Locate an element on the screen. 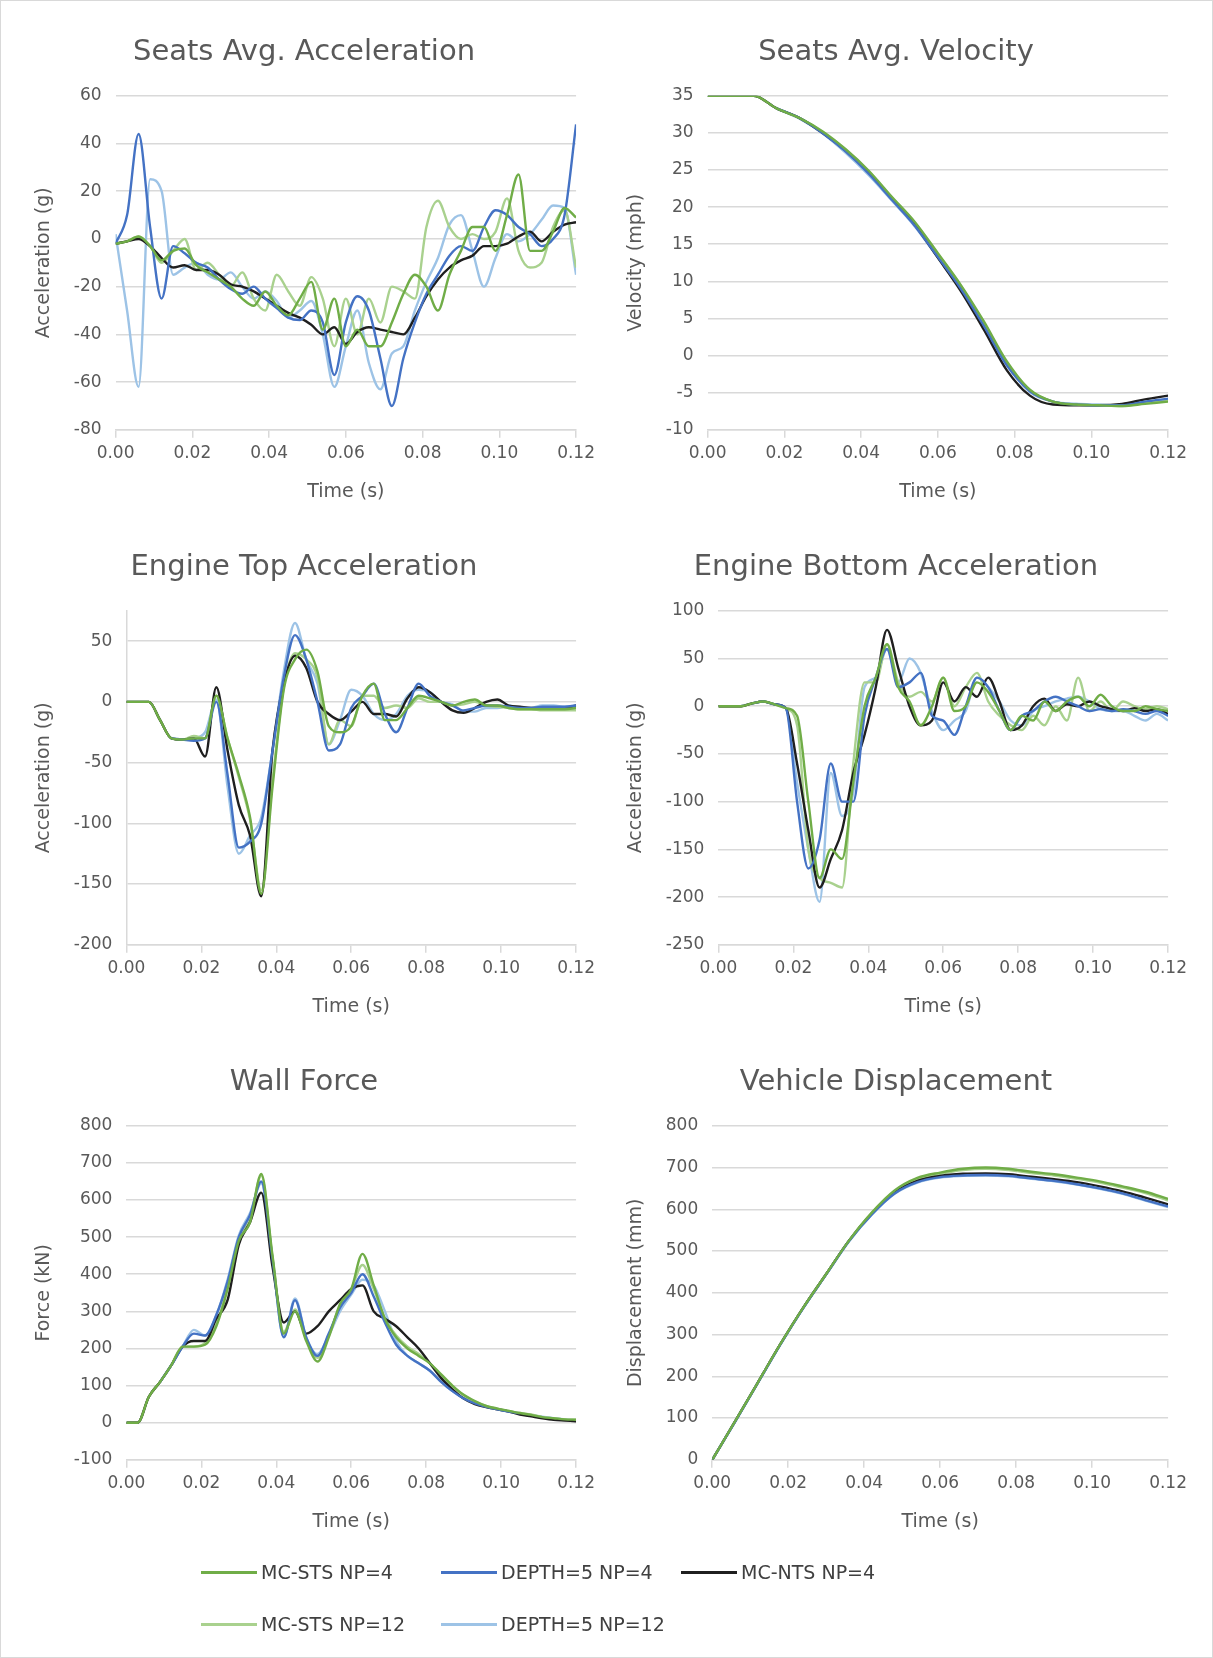 This screenshot has height=1658, width=1213. y-axis-title: Velocity (mph) is located at coordinates (634, 262).